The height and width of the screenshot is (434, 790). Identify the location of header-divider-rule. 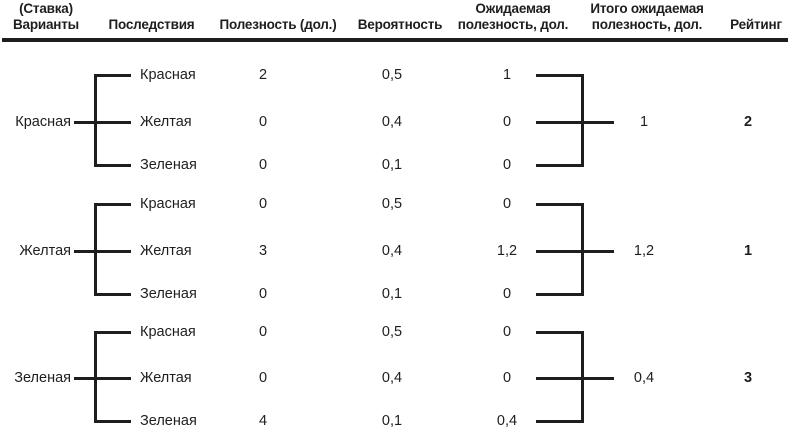
(395, 40).